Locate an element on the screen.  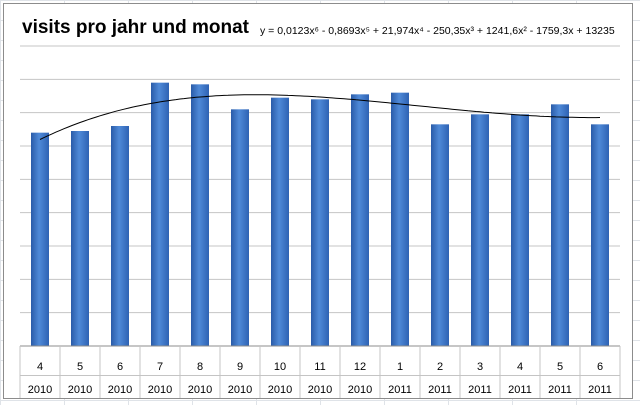
x-tick-label-month: 11 is located at coordinates (319, 367).